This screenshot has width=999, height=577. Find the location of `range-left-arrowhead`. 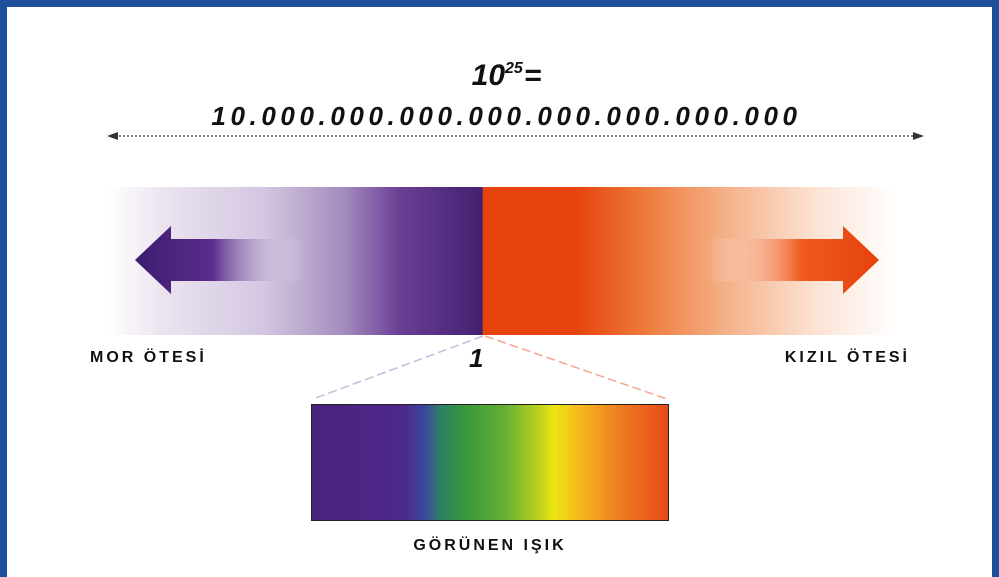

range-left-arrowhead is located at coordinates (112, 136).